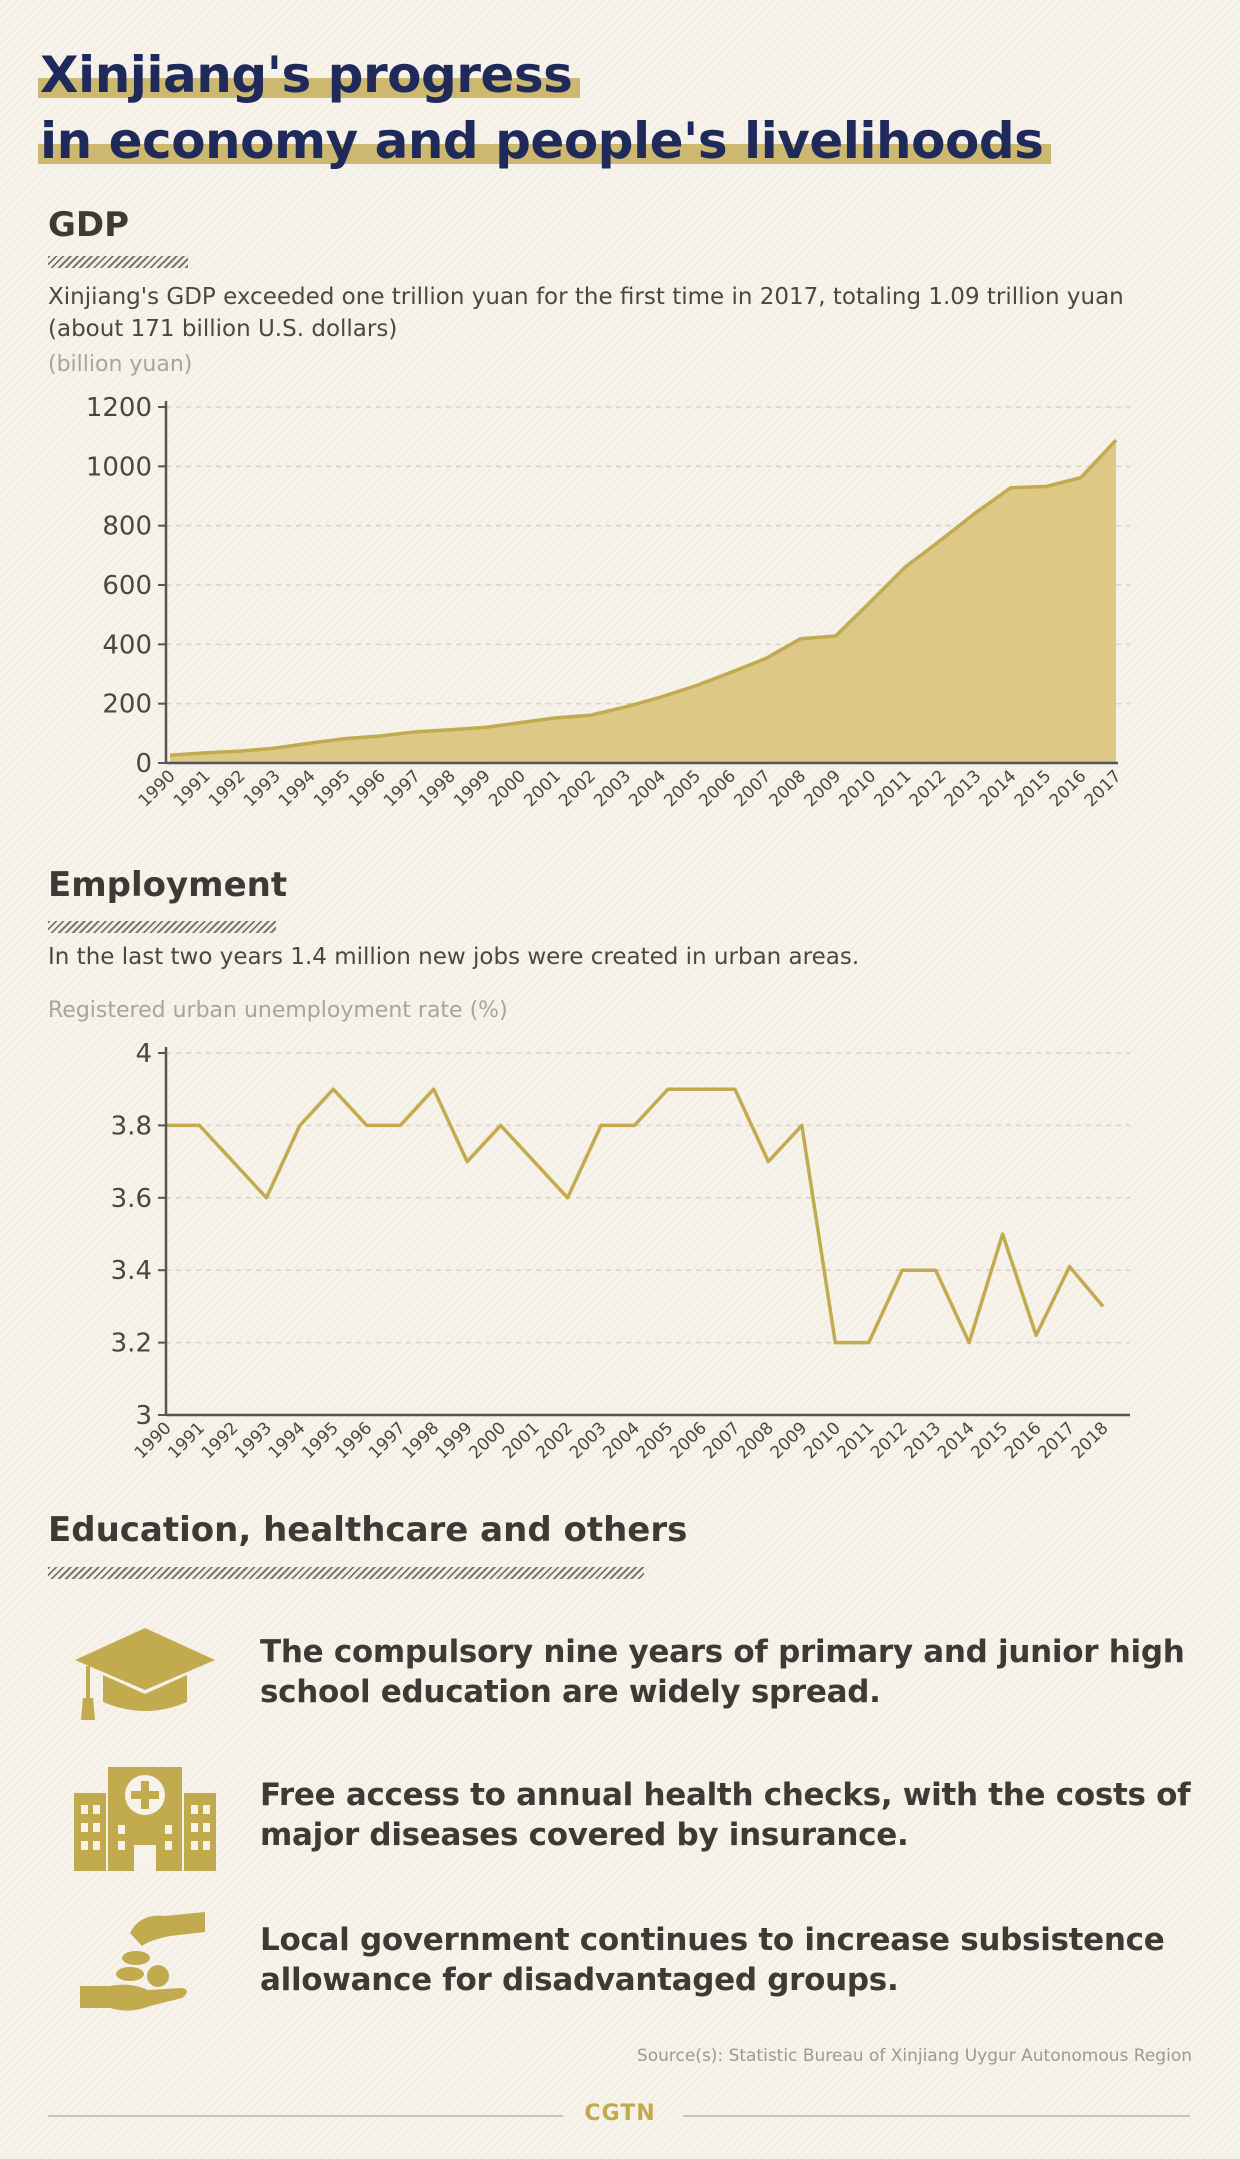 This screenshot has width=1240, height=2159. What do you see at coordinates (936, 1270) in the screenshot?
I see `data-point-2013` at bounding box center [936, 1270].